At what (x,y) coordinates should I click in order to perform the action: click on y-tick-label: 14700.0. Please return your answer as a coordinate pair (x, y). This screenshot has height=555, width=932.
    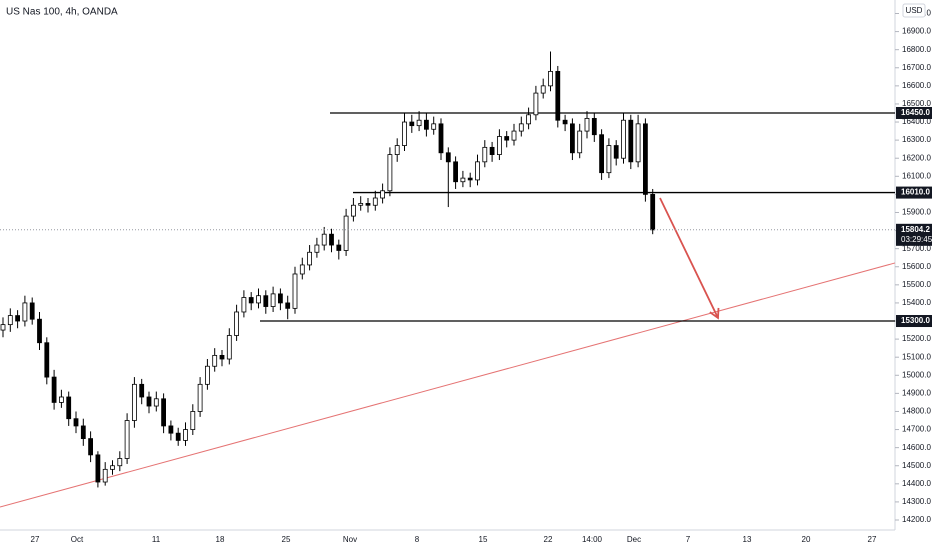
    Looking at the image, I should click on (916, 429).